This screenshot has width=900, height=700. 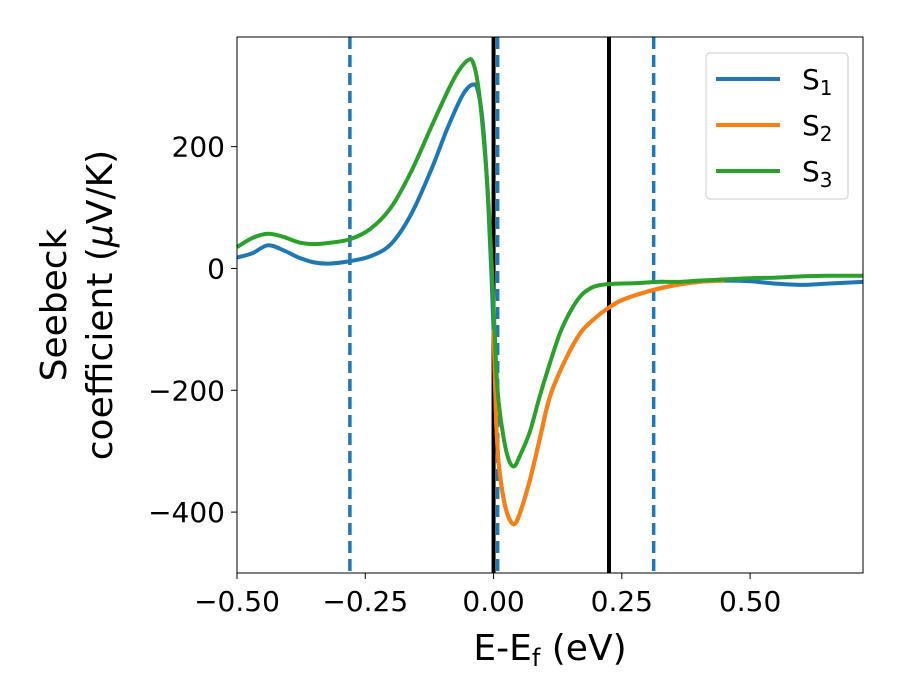 I want to click on y-axis-label: Seebeck coefficient (μV/K), so click(x=77, y=305).